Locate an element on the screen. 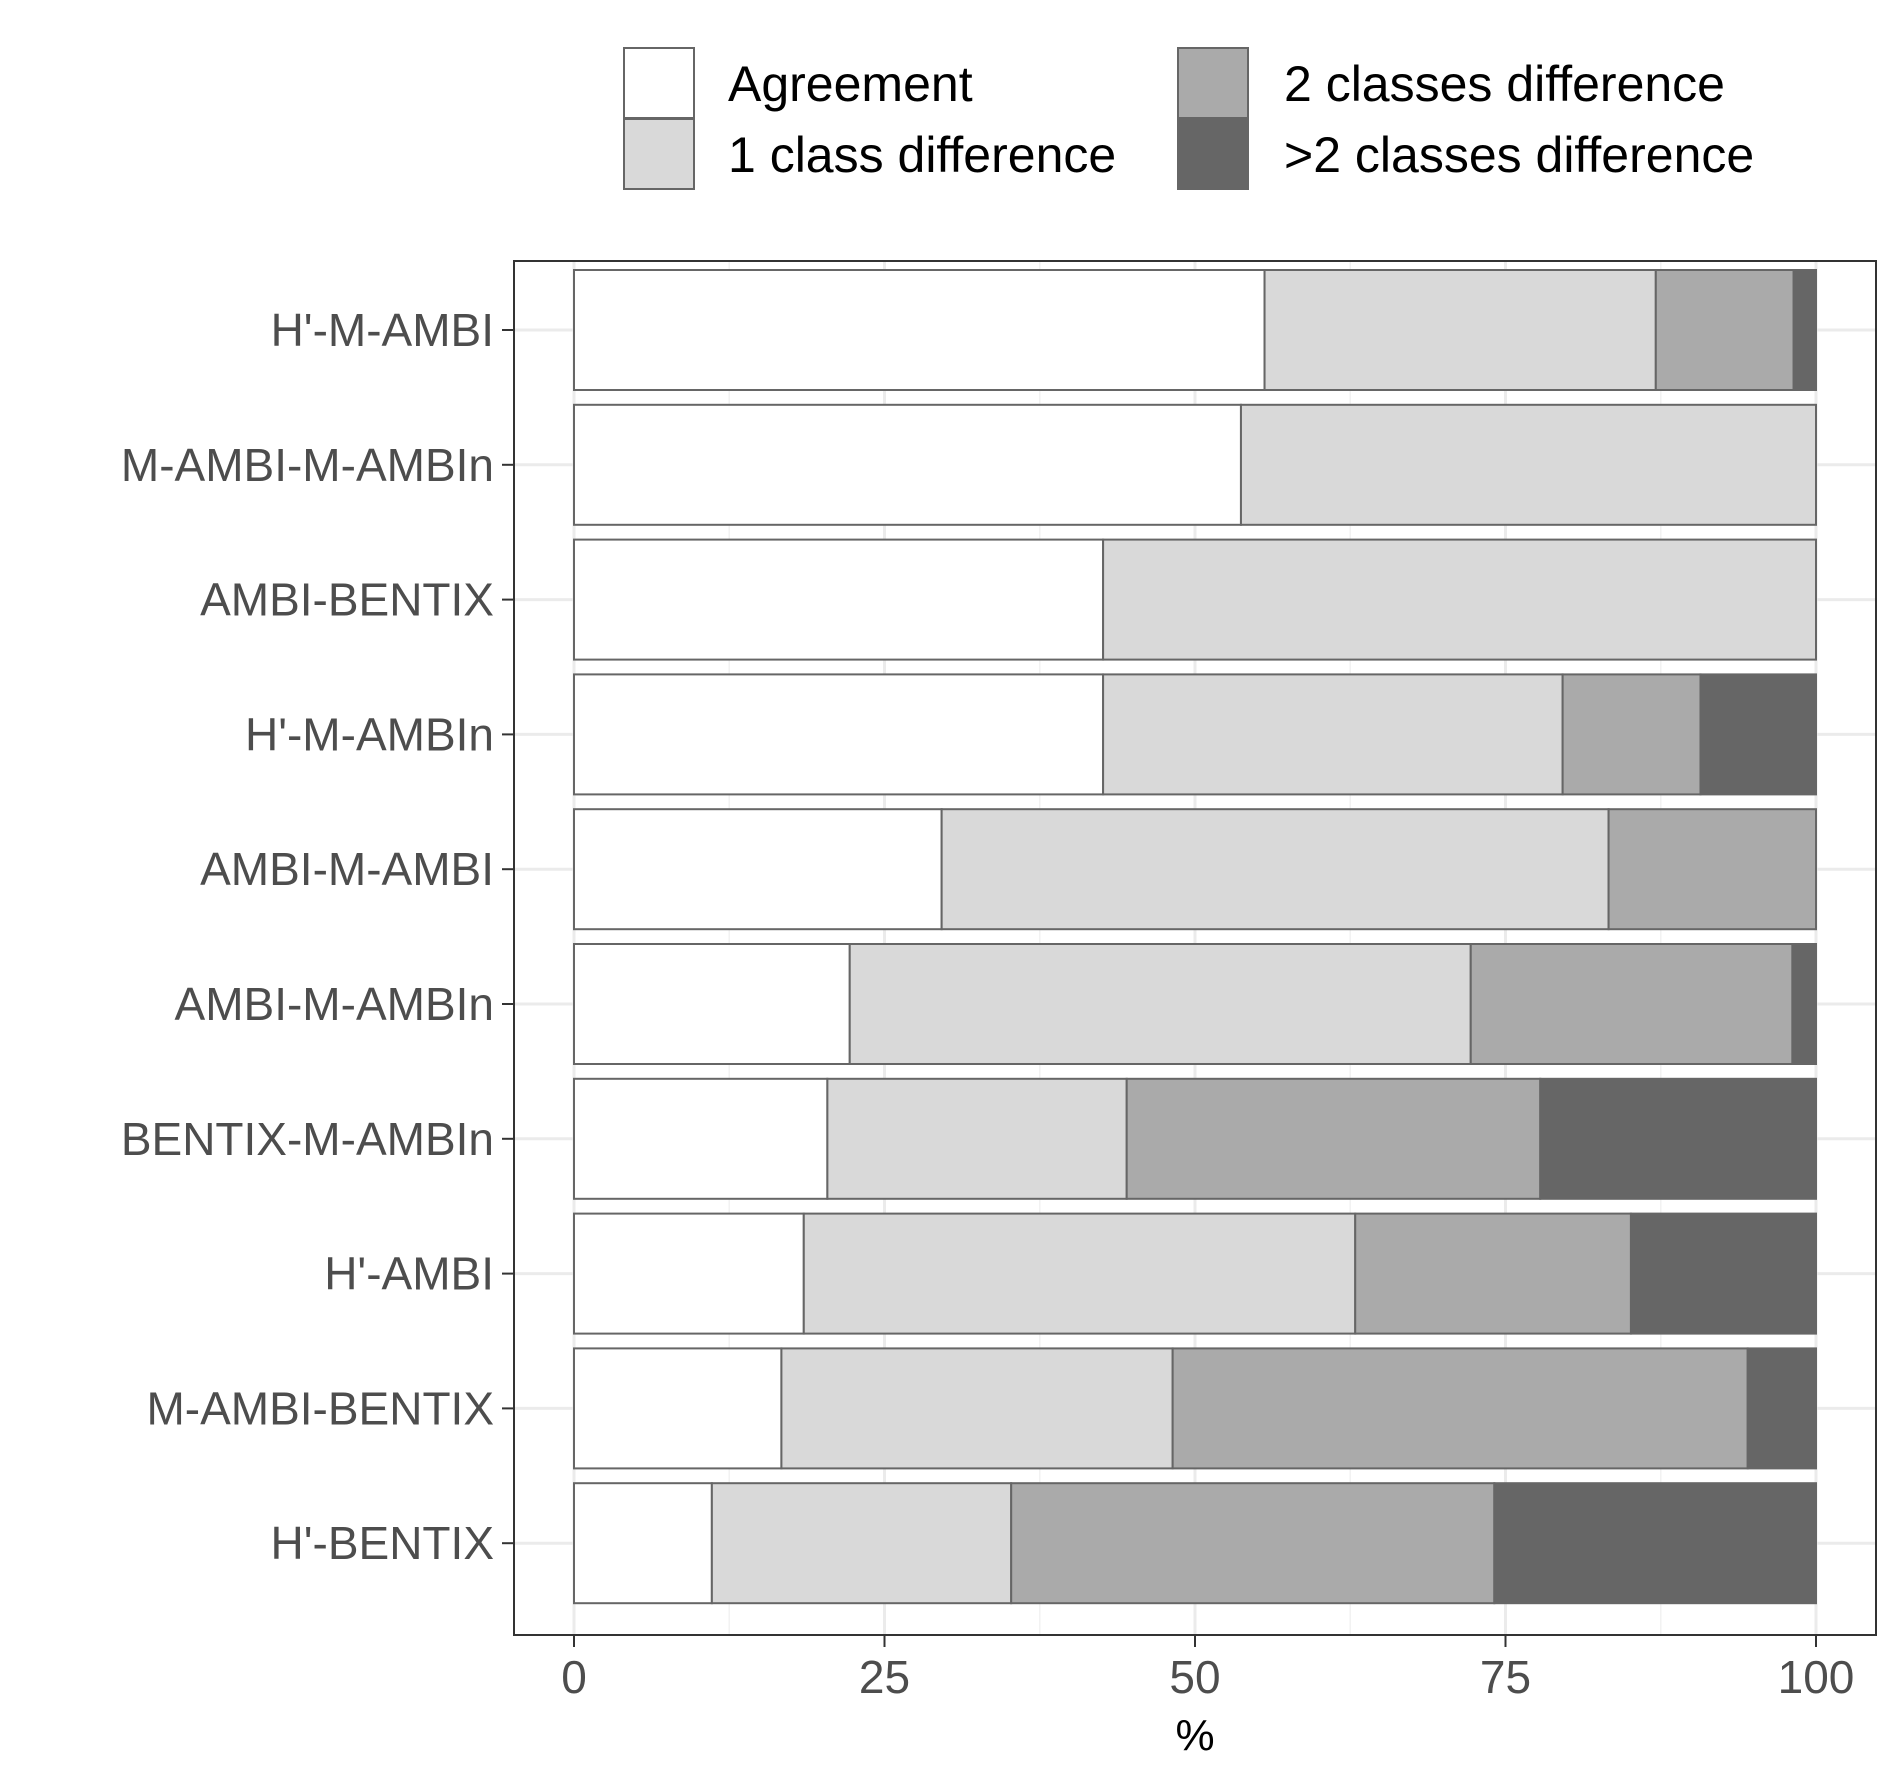  y-tick-label: H'-AMBI is located at coordinates (409, 1274).